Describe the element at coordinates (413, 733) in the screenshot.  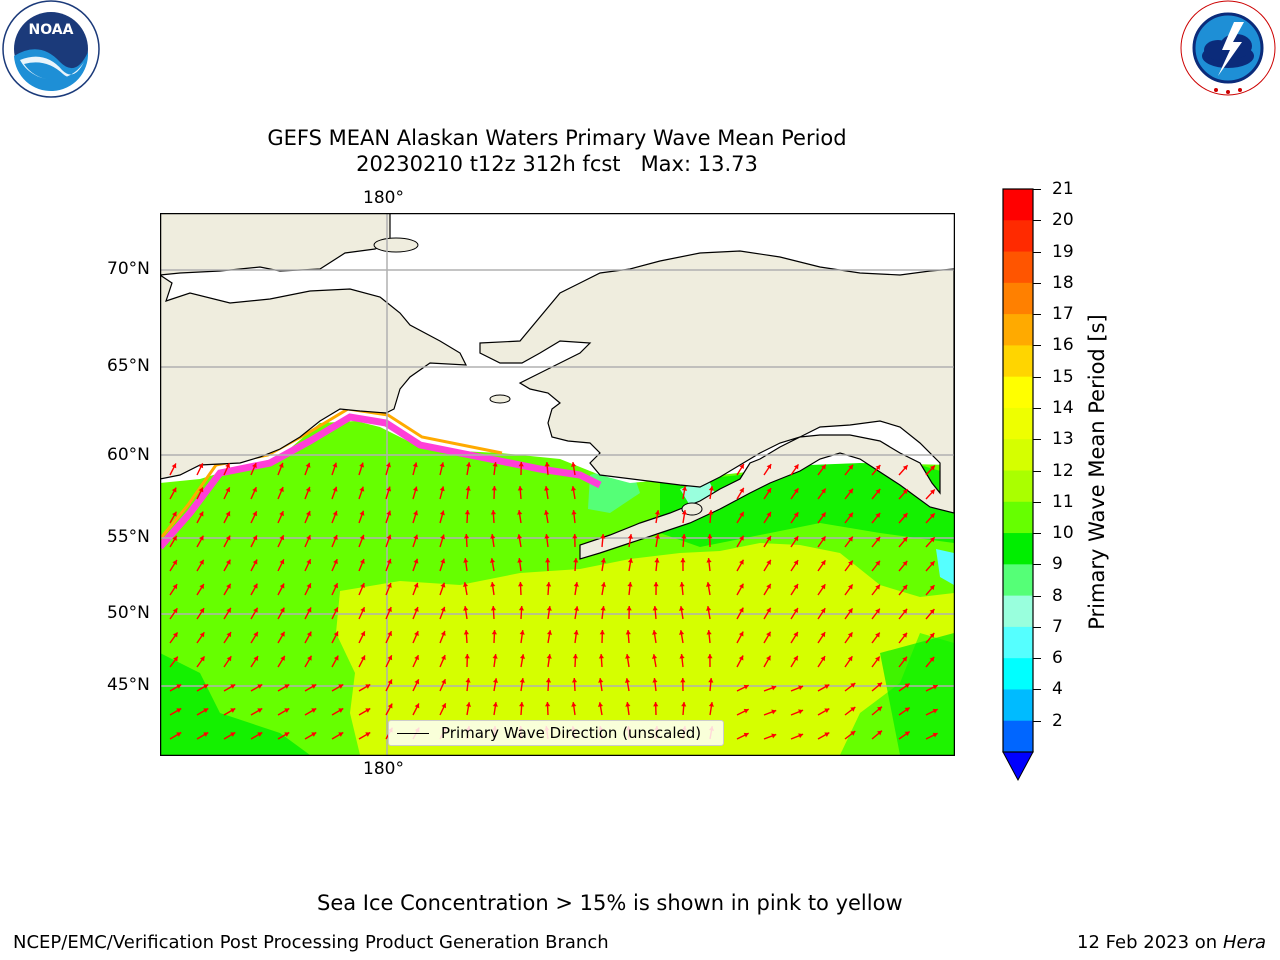
I see `legend-line-sample` at that location.